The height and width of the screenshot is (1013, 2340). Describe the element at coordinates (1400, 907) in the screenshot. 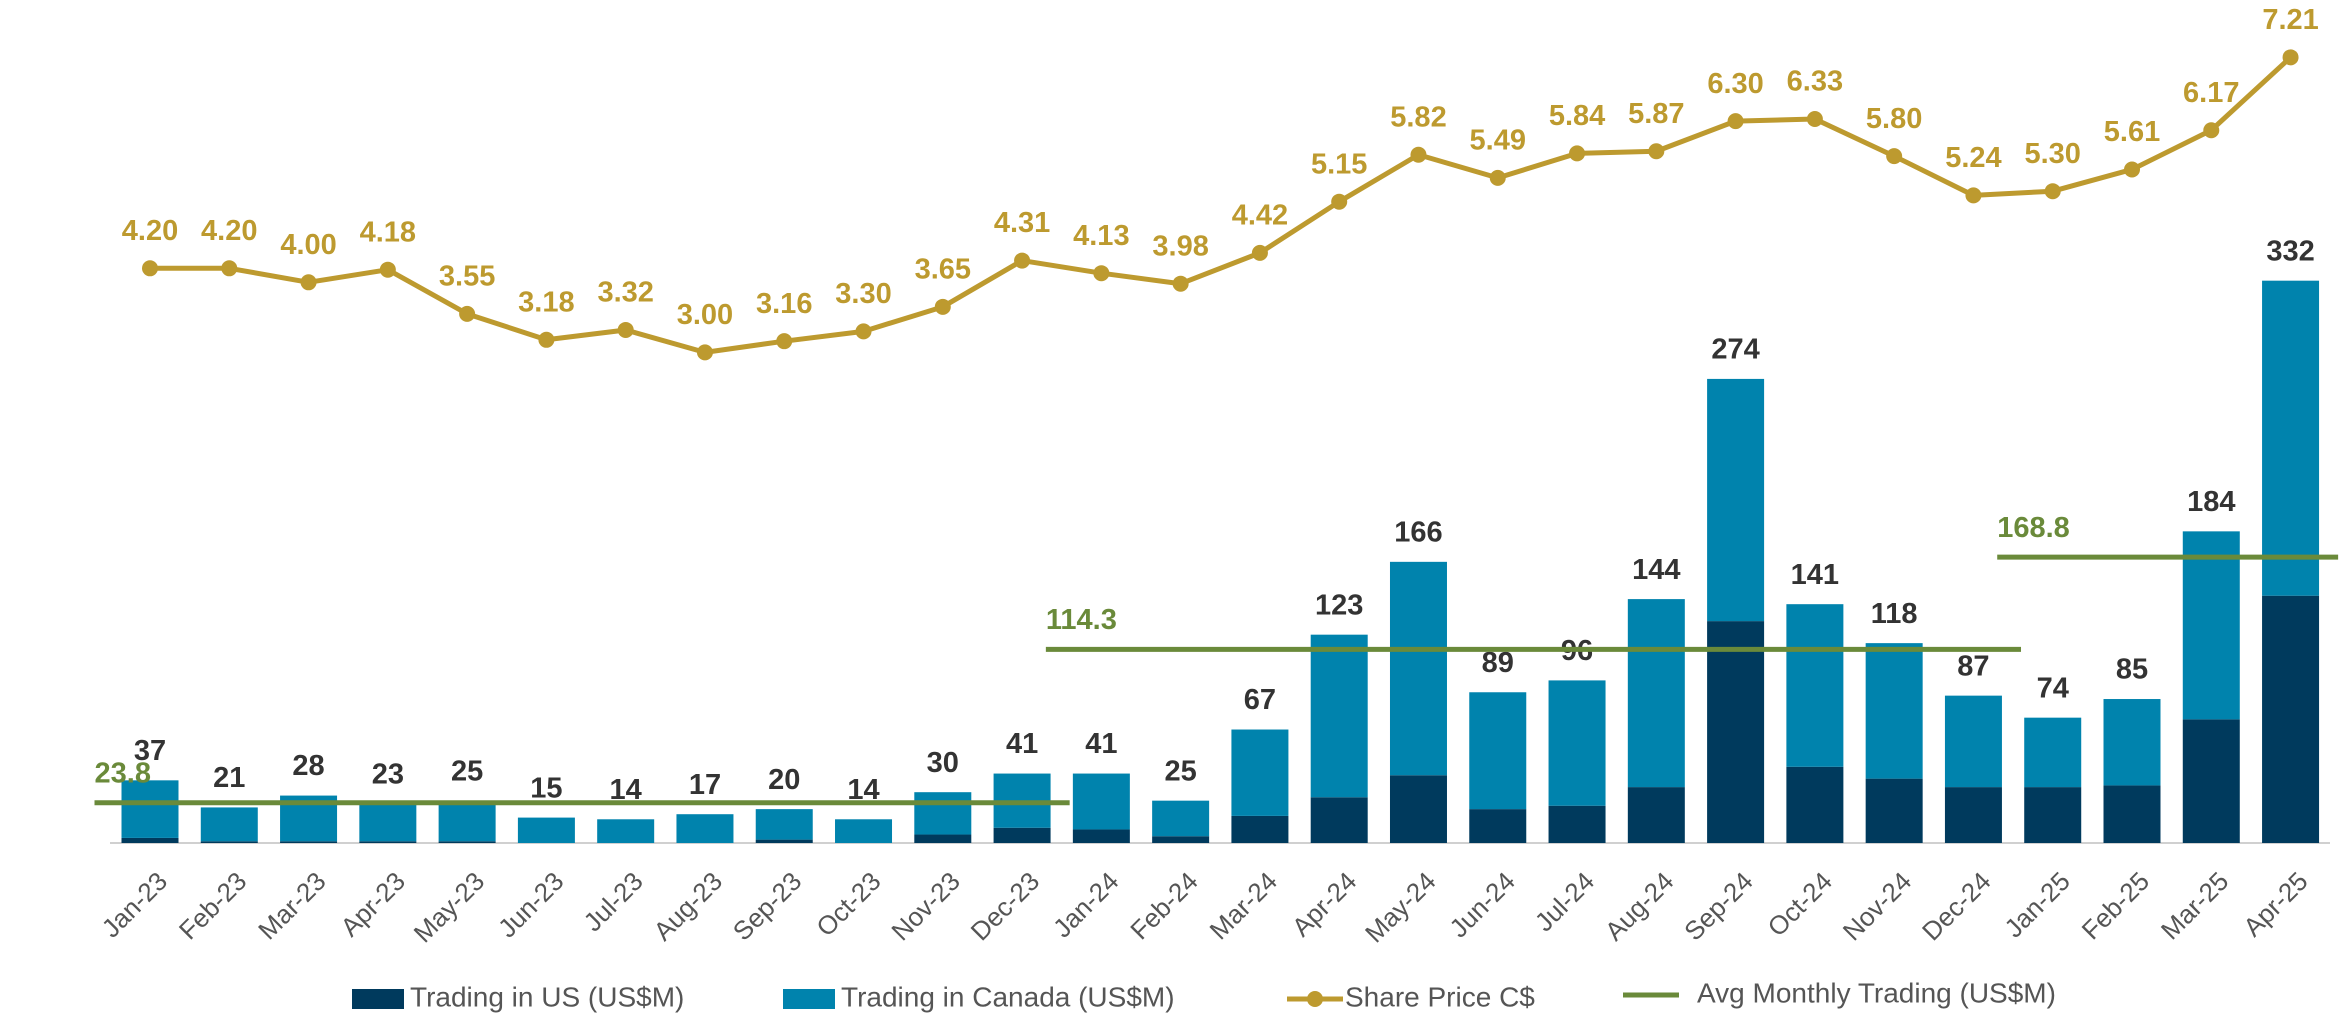

I see `x-tick-label: May-24` at that location.